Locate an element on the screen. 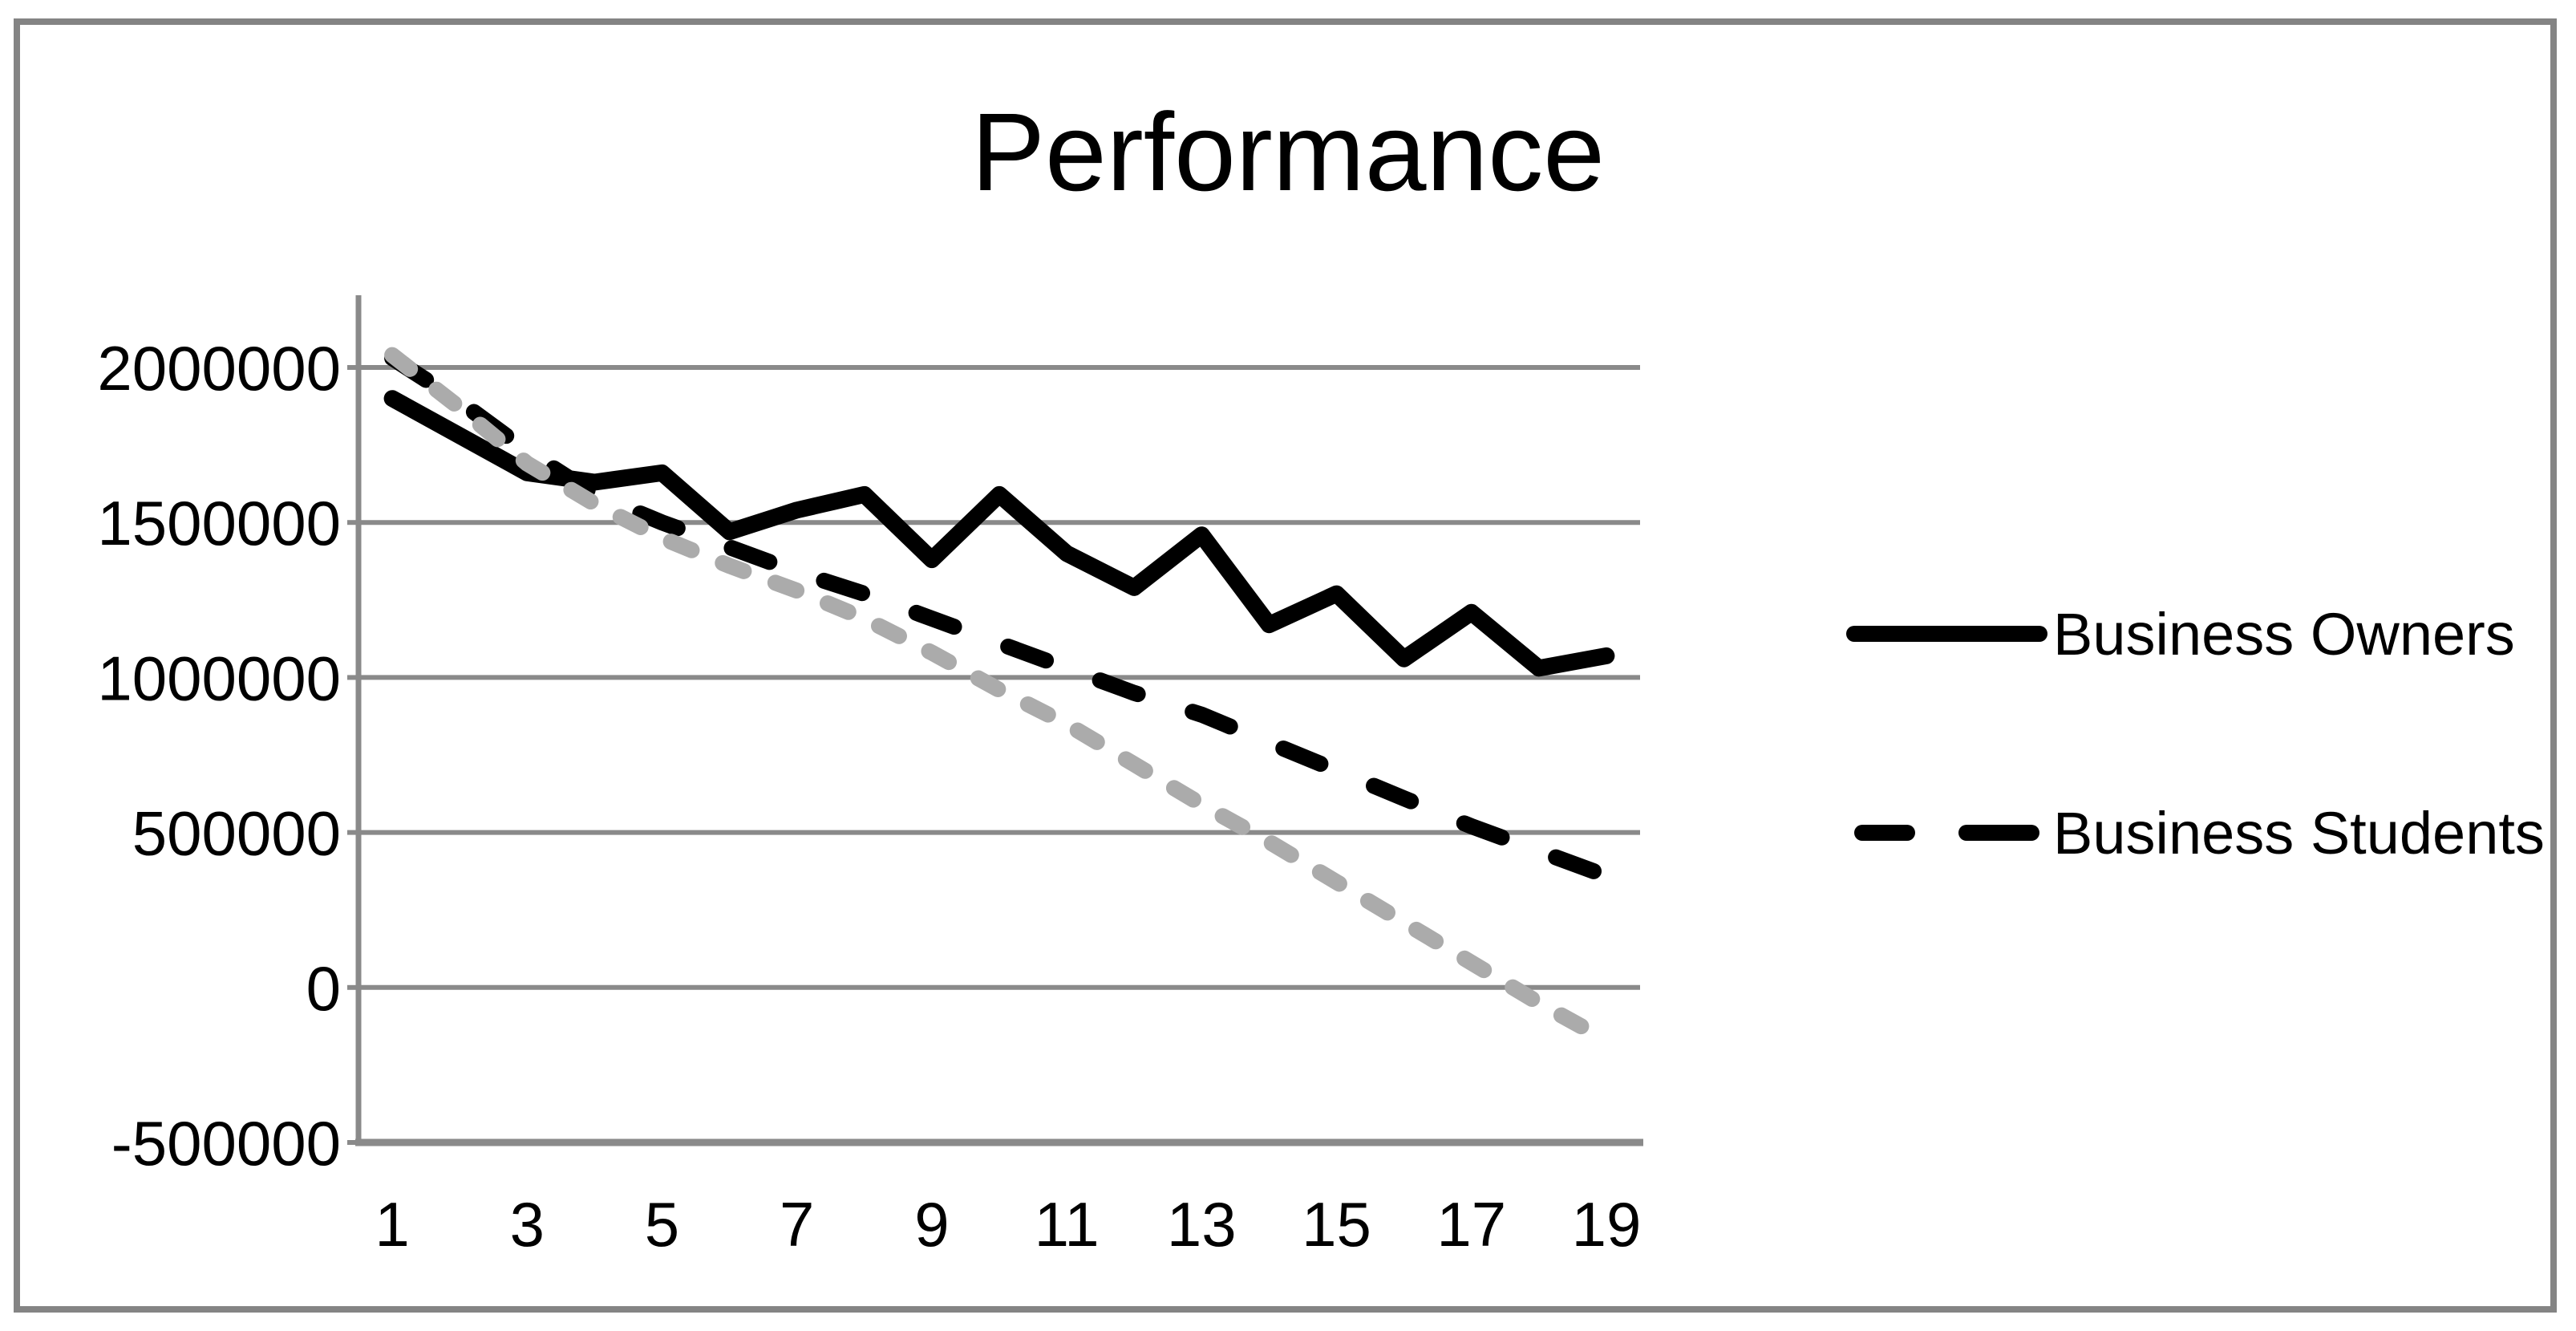 The image size is (2576, 1331). y-axis-tick-label: 0 is located at coordinates (323, 988).